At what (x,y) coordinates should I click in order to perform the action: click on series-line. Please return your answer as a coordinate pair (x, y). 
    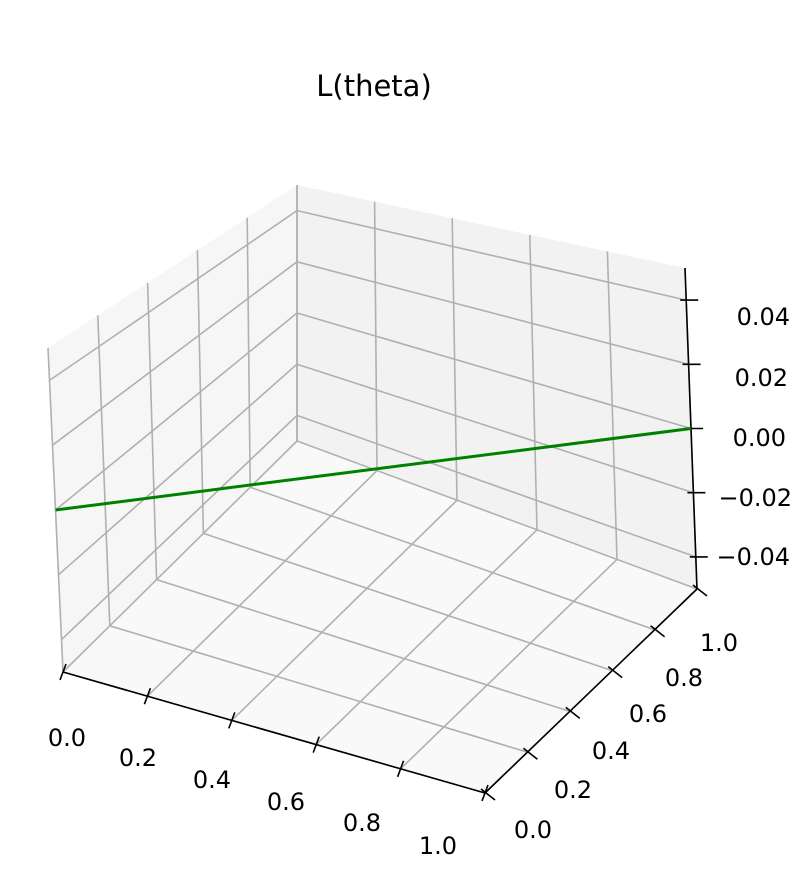
    Looking at the image, I should click on (373, 469).